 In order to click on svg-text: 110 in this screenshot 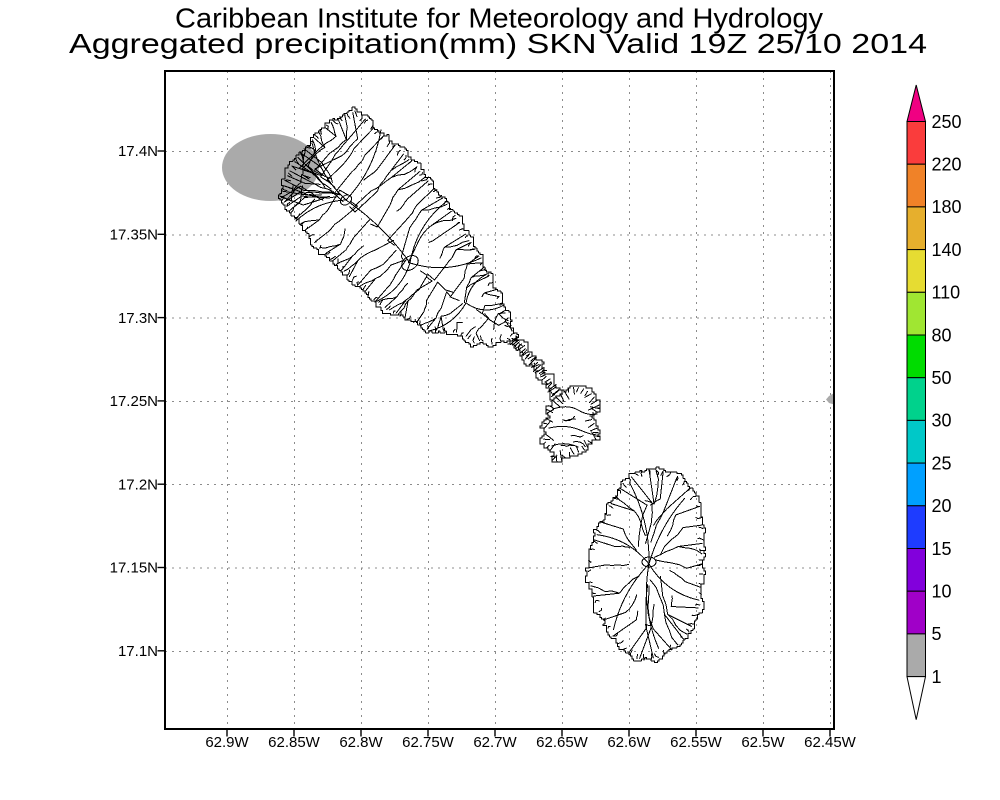, I will do `click(946, 293)`.